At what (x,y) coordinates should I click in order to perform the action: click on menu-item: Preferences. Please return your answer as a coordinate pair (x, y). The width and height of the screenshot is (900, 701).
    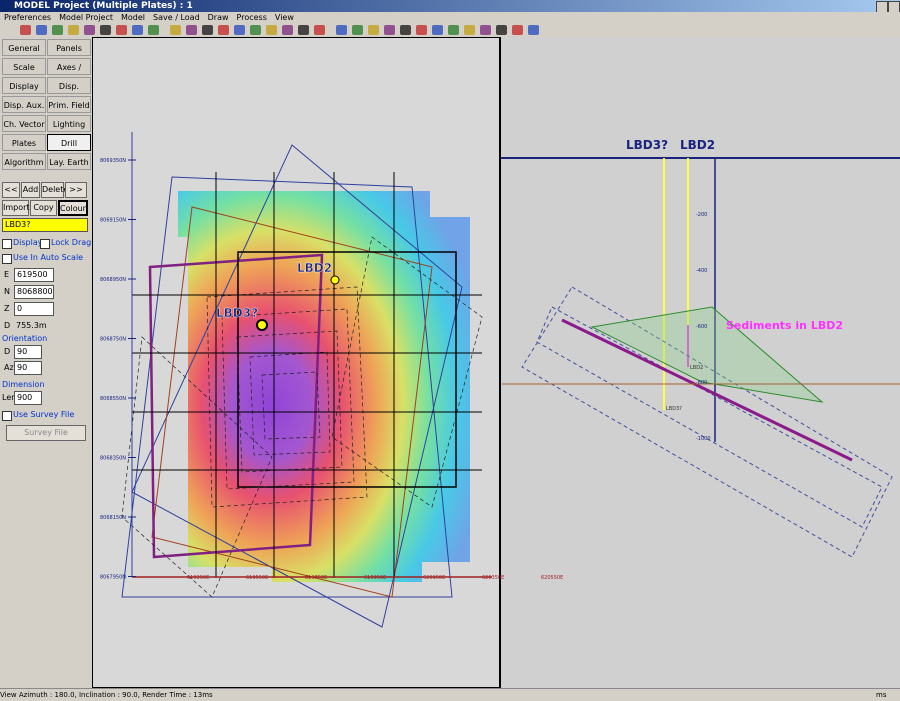
    Looking at the image, I should click on (28, 17).